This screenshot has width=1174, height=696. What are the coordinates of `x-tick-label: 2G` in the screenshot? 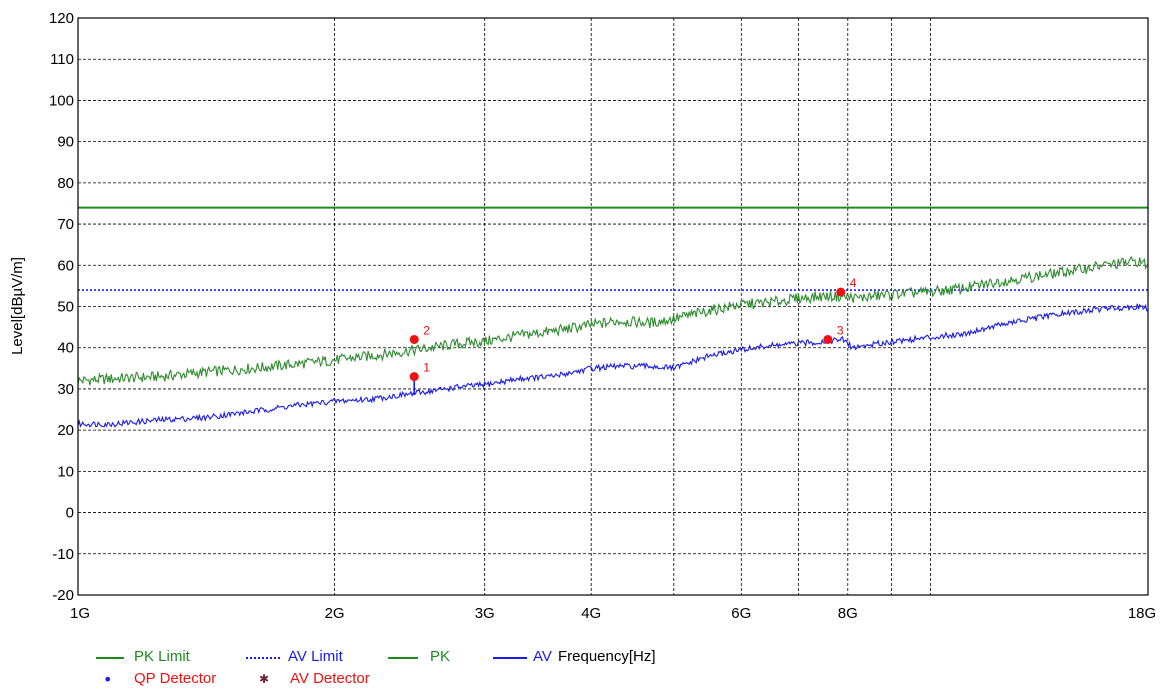 It's located at (335, 613).